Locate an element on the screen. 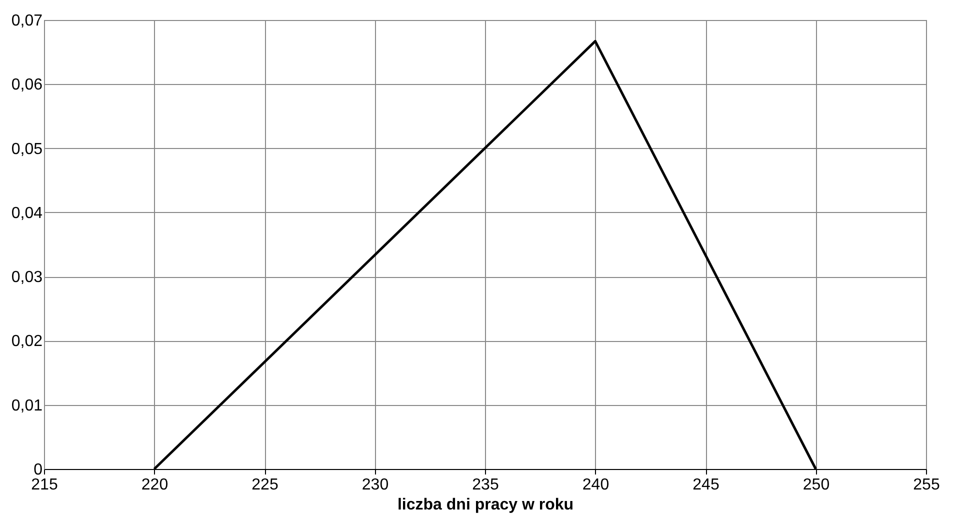  y-tick-label: 0,06 is located at coordinates (27, 85).